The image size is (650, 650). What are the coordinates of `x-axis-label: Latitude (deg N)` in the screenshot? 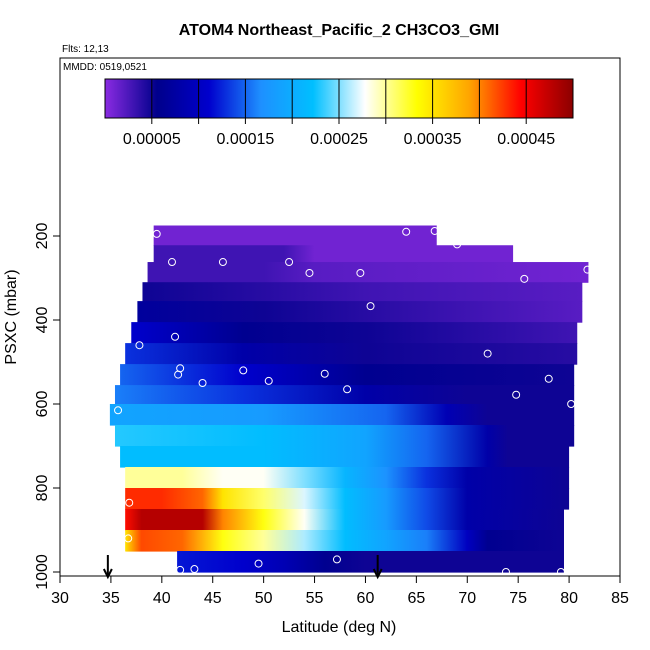 It's located at (339, 627).